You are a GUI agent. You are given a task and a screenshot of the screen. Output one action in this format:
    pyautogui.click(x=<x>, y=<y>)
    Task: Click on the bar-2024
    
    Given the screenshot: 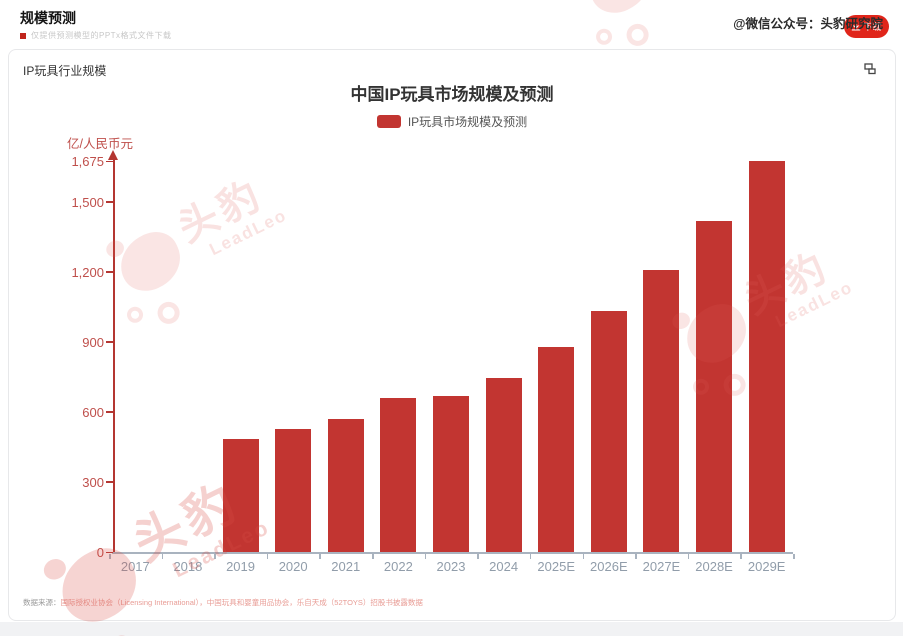 What is the action you would take?
    pyautogui.click(x=503, y=464)
    